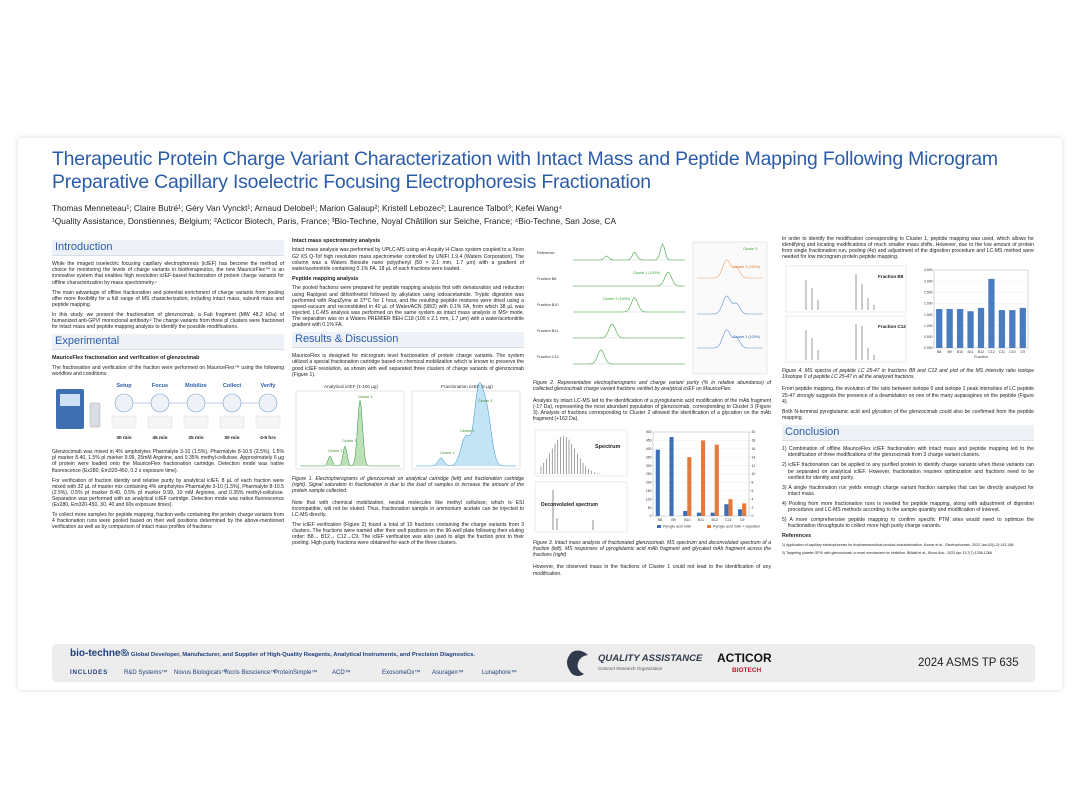  What do you see at coordinates (168, 248) in the screenshot?
I see `section-heading: Introduction` at bounding box center [168, 248].